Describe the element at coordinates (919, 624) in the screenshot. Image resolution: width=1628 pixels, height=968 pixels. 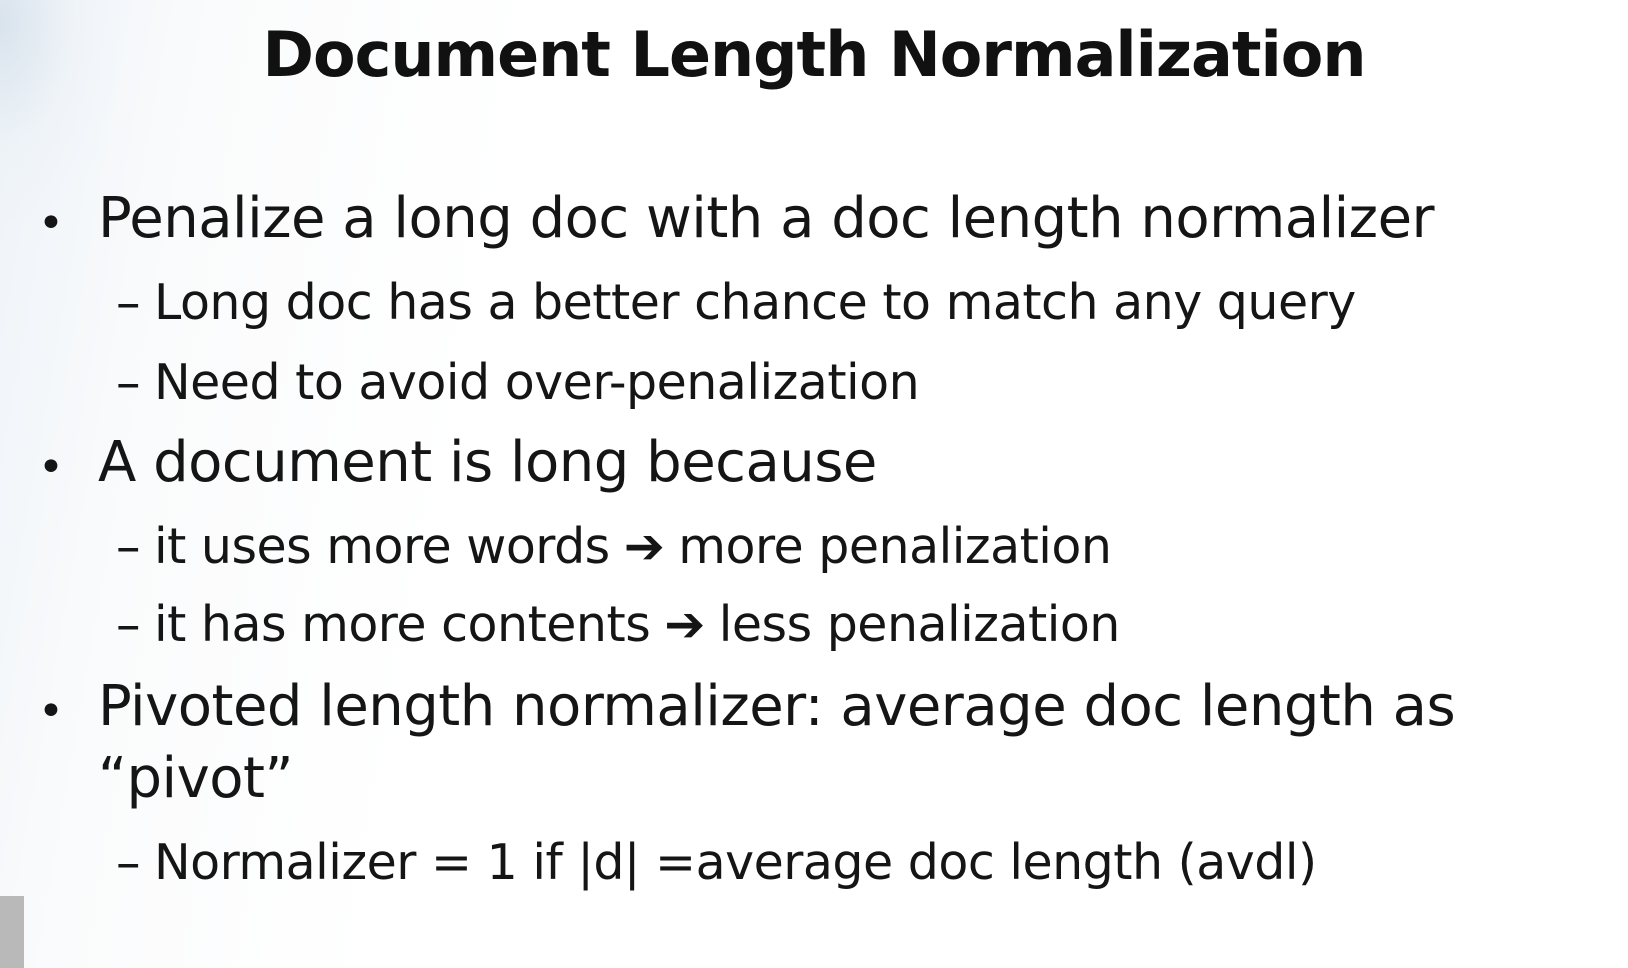
I see `bullet-2-sub-2-after: less penalization` at that location.